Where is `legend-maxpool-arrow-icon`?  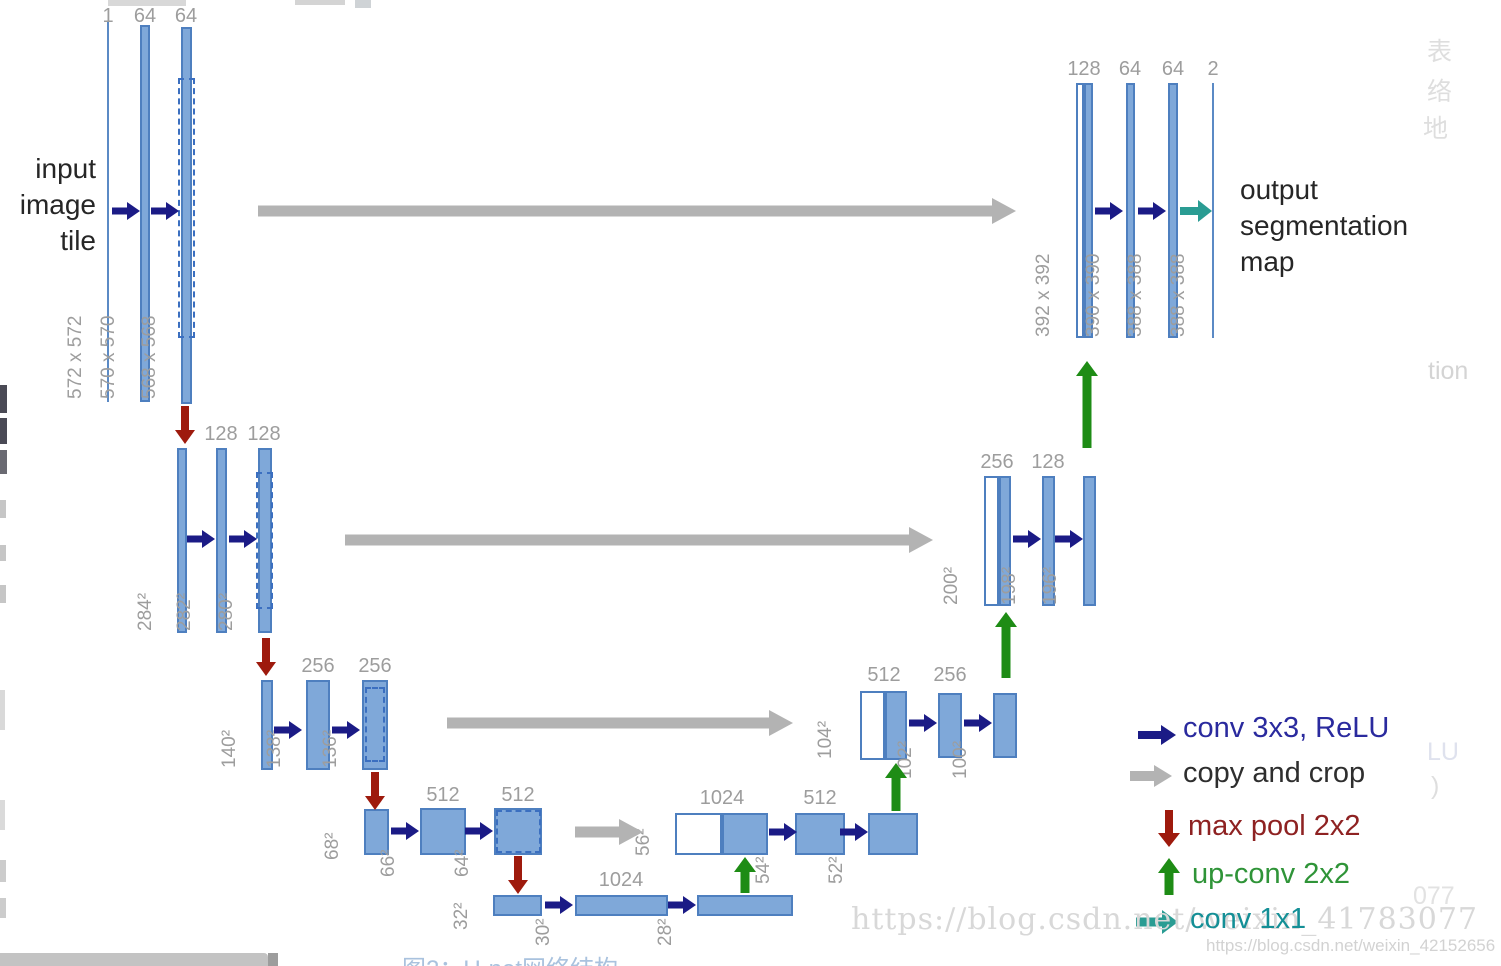
legend-maxpool-arrow-icon is located at coordinates (1169, 828).